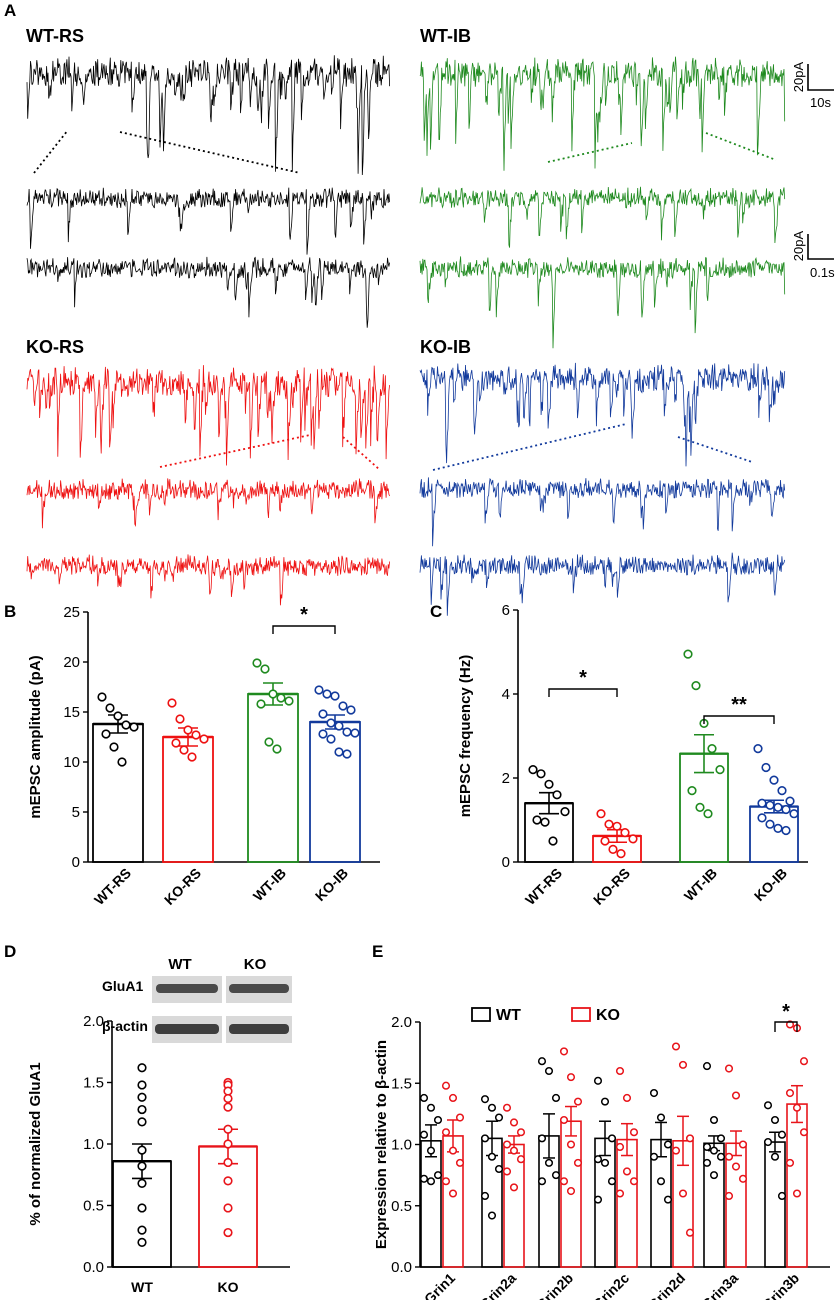  Describe the element at coordinates (235, 451) in the screenshot. I see `zoom-connector-ko-rs-left` at that location.